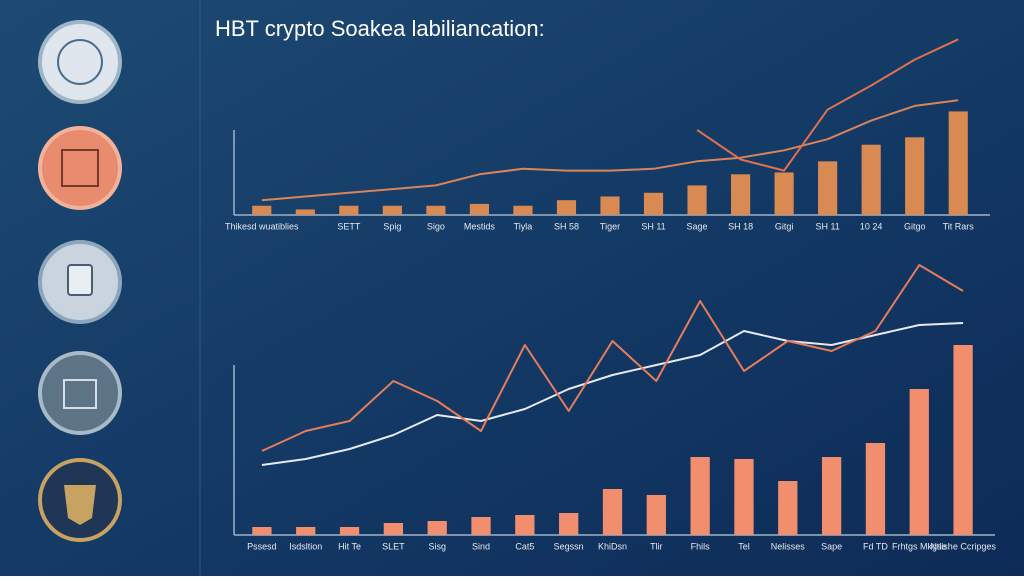 Image resolution: width=1024 pixels, height=581 pixels. What do you see at coordinates (262, 546) in the screenshot?
I see `x-tick-label: Pssesd` at bounding box center [262, 546].